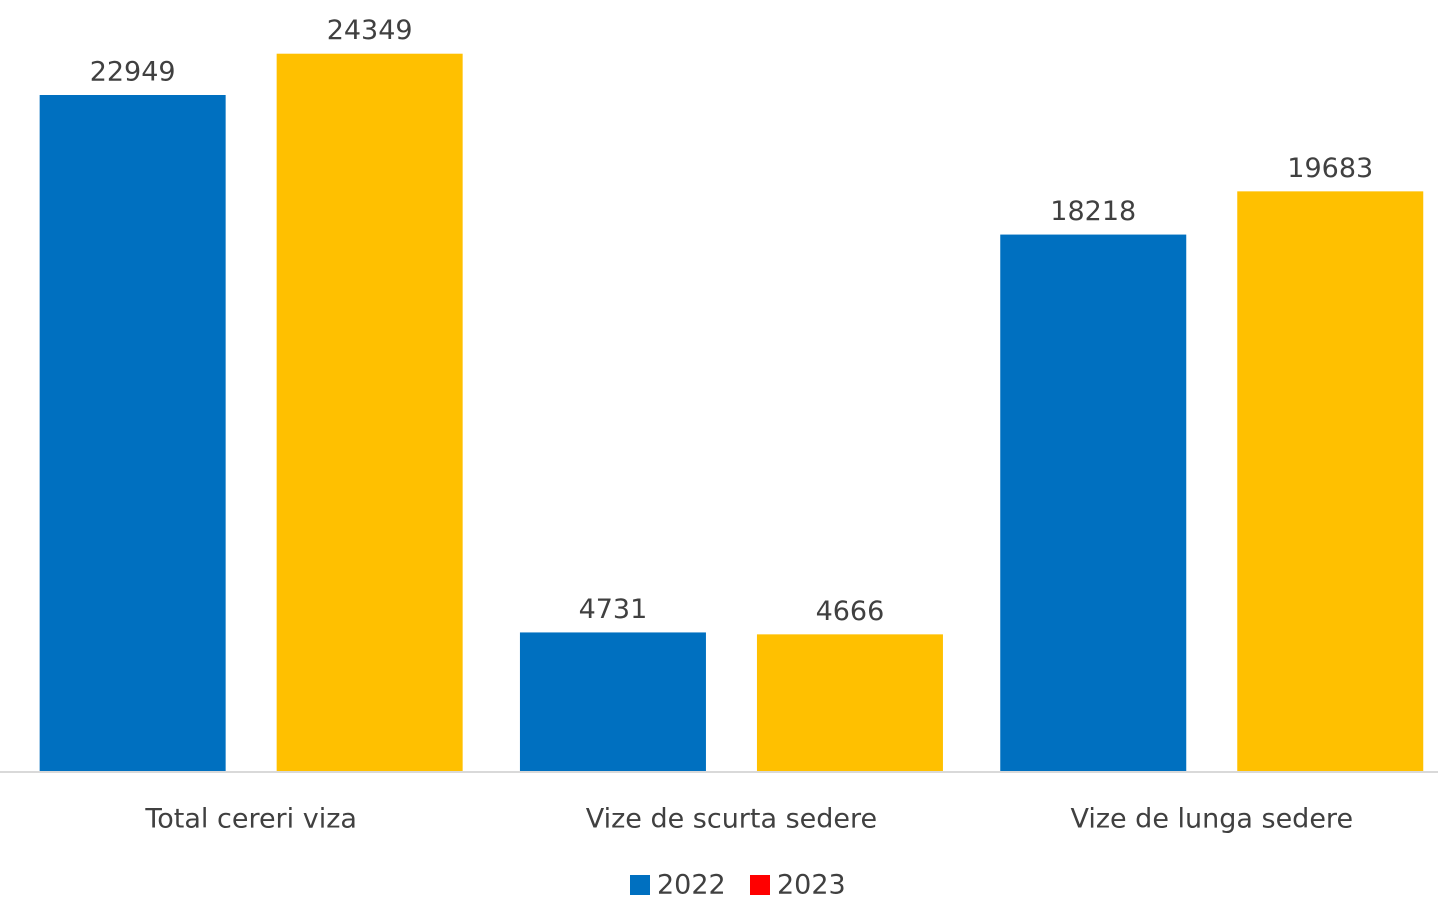 This screenshot has height=897, width=1438. I want to click on data-label: 22949, so click(133, 72).